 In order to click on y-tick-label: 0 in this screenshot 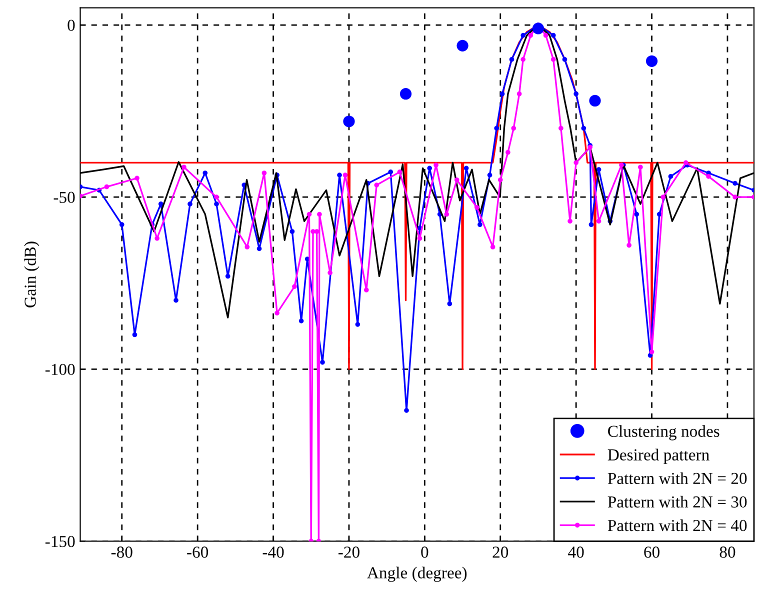, I will do `click(71, 25)`.